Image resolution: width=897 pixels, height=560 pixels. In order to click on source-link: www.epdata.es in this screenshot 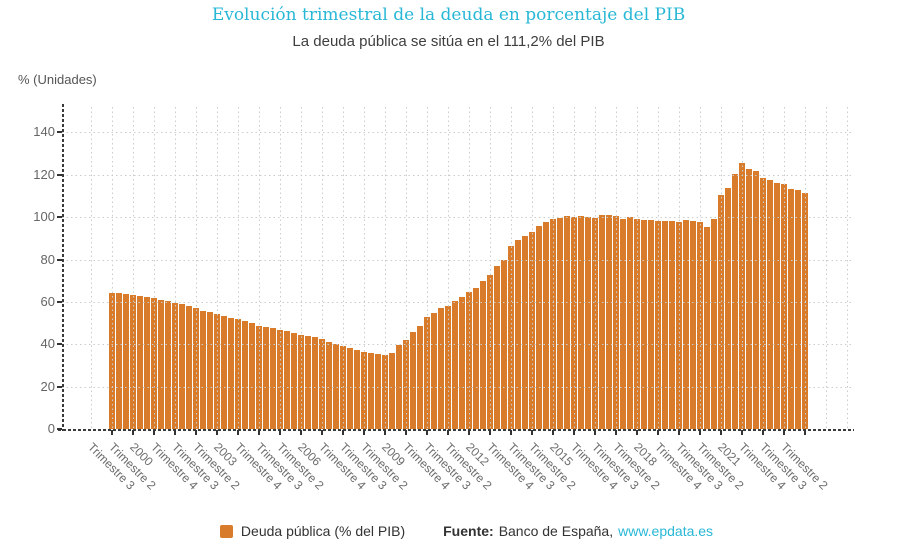, I will do `click(666, 531)`.